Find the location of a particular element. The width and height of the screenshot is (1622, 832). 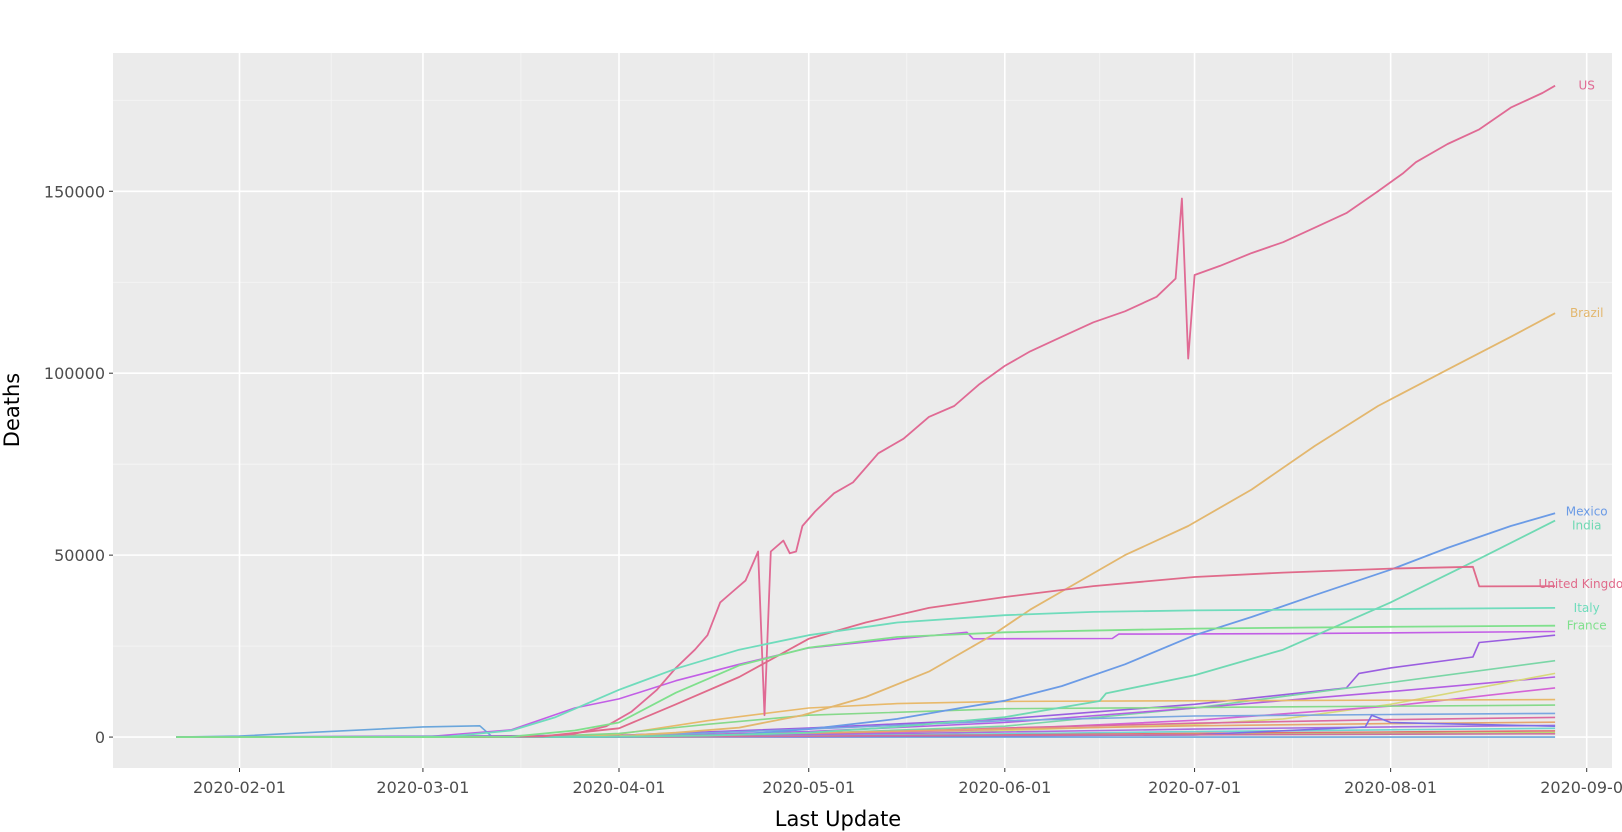

series-label-brazil: Brazil is located at coordinates (1587, 313).